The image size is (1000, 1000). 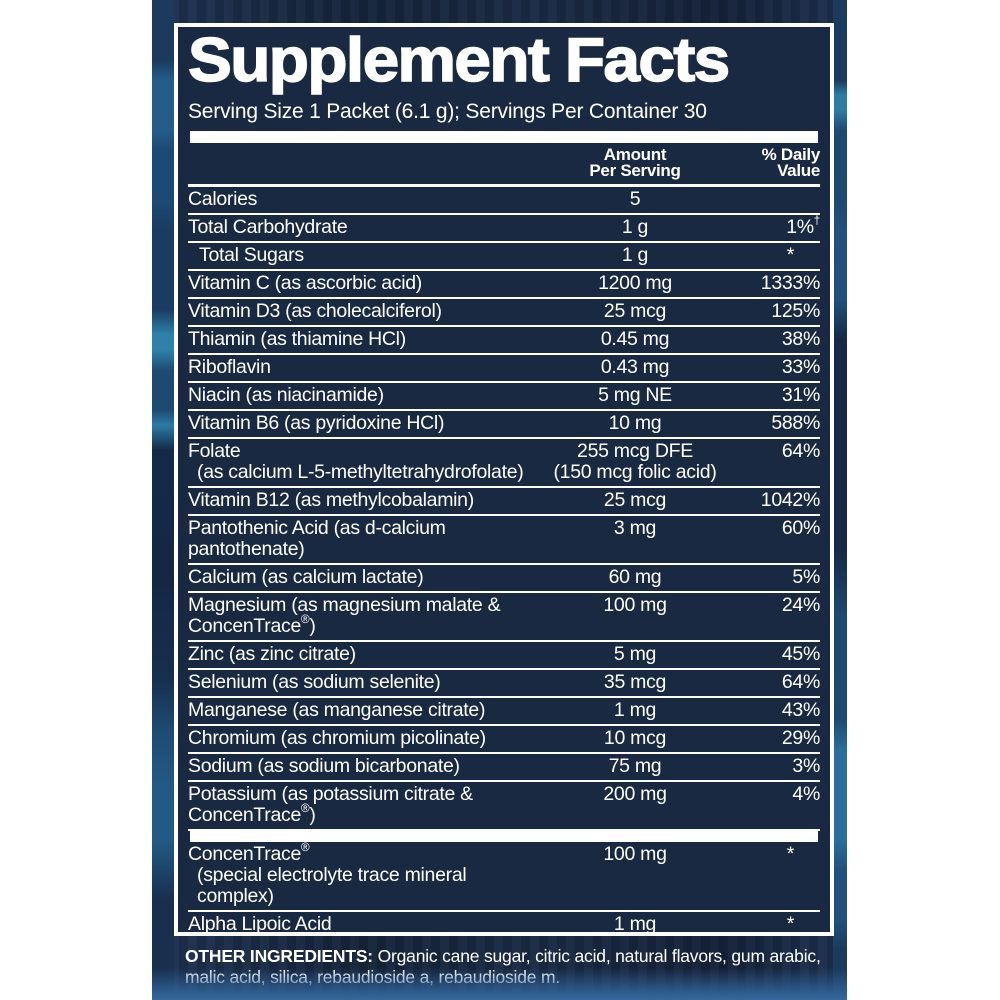 I want to click on label-edge-right-band, so click(x=840, y=500).